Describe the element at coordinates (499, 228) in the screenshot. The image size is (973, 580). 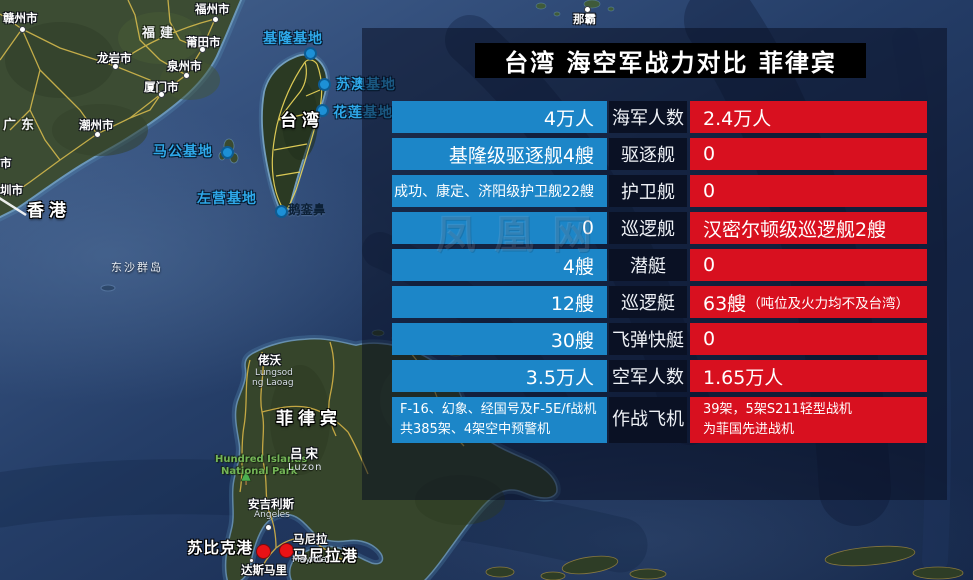
I see `taiwan-value-cell: 0` at that location.